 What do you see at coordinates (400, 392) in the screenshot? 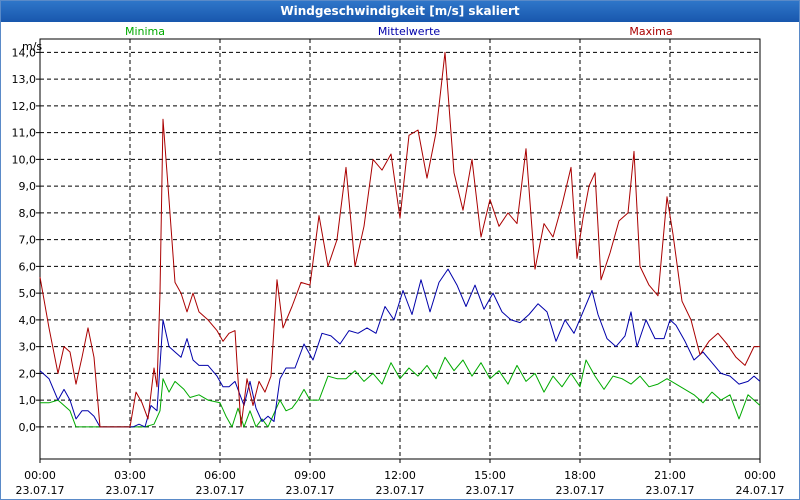
I see `series-line-minima` at bounding box center [400, 392].